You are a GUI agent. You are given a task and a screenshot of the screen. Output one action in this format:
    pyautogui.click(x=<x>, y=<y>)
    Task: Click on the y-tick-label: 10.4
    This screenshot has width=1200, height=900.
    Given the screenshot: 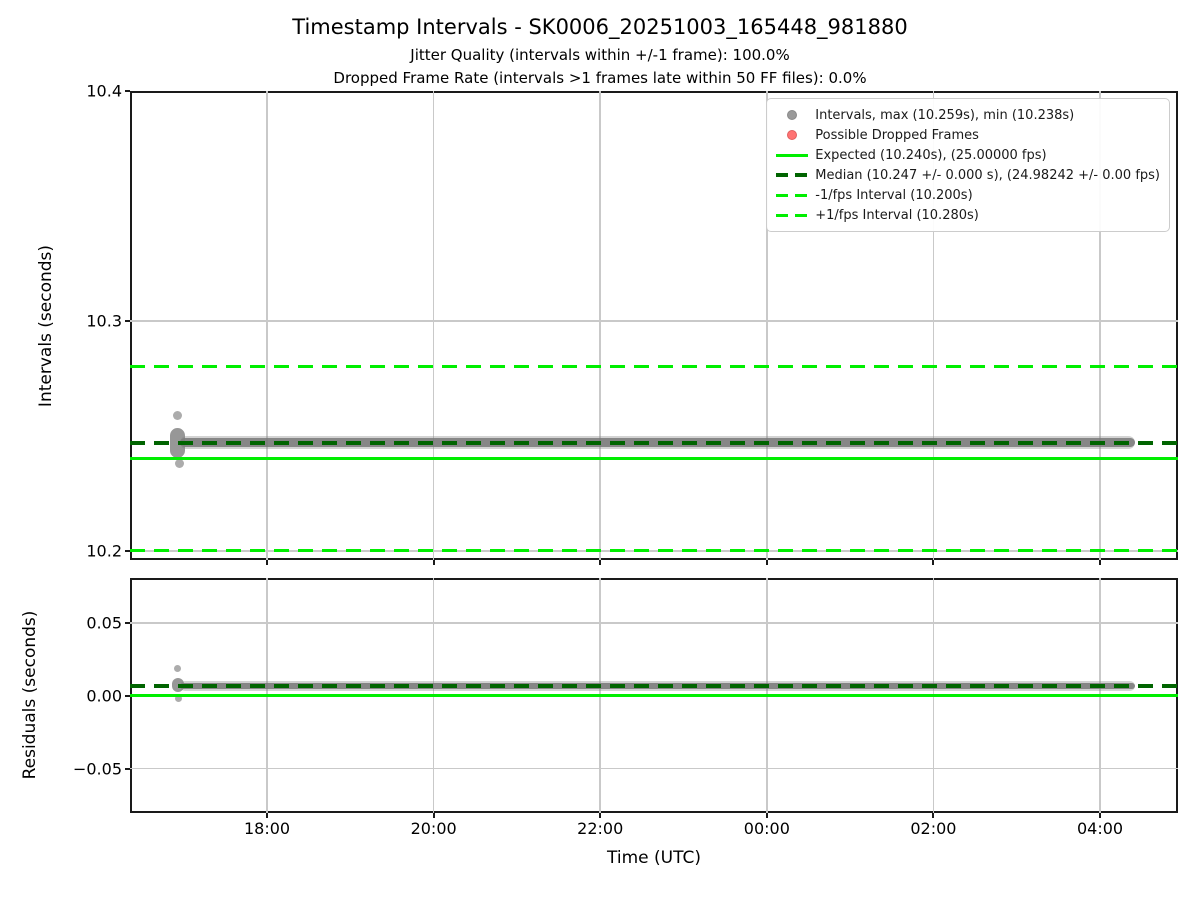 What is the action you would take?
    pyautogui.click(x=104, y=91)
    